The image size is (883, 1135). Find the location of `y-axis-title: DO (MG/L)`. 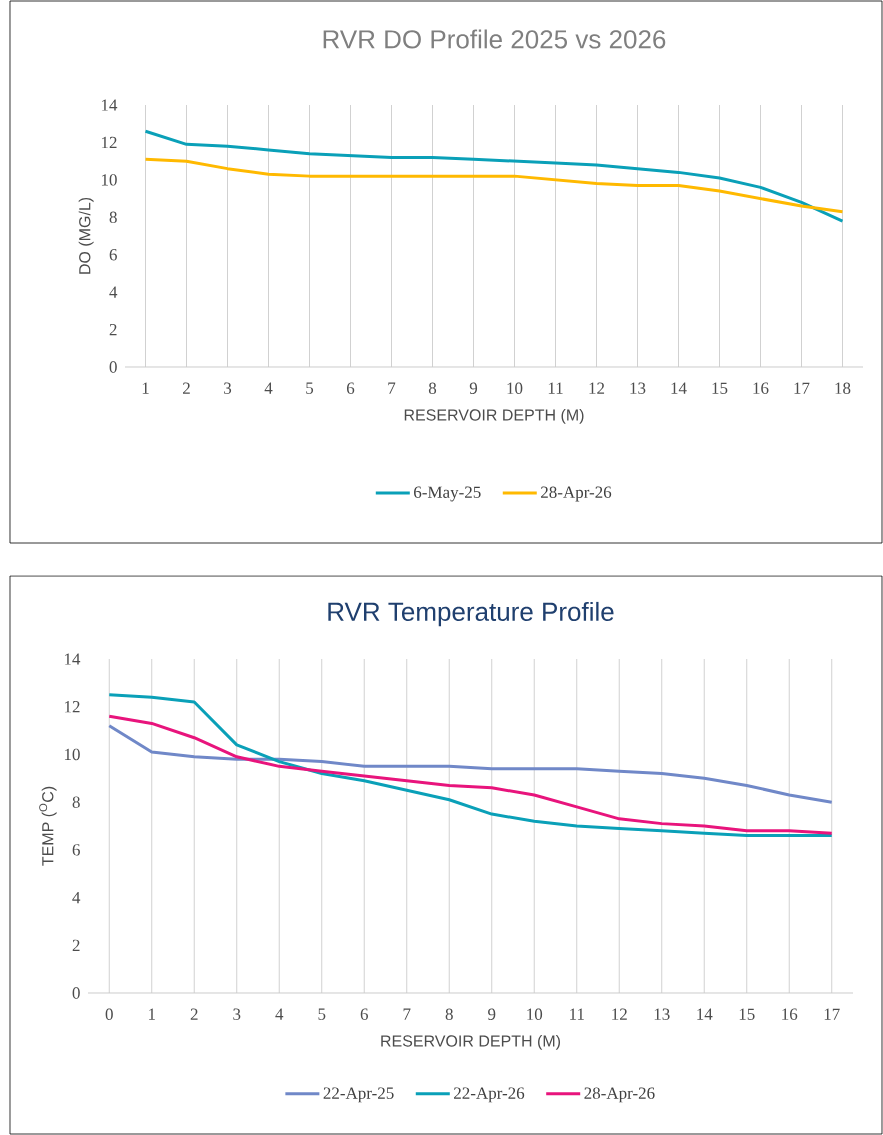

y-axis-title: DO (MG/L) is located at coordinates (86, 235).